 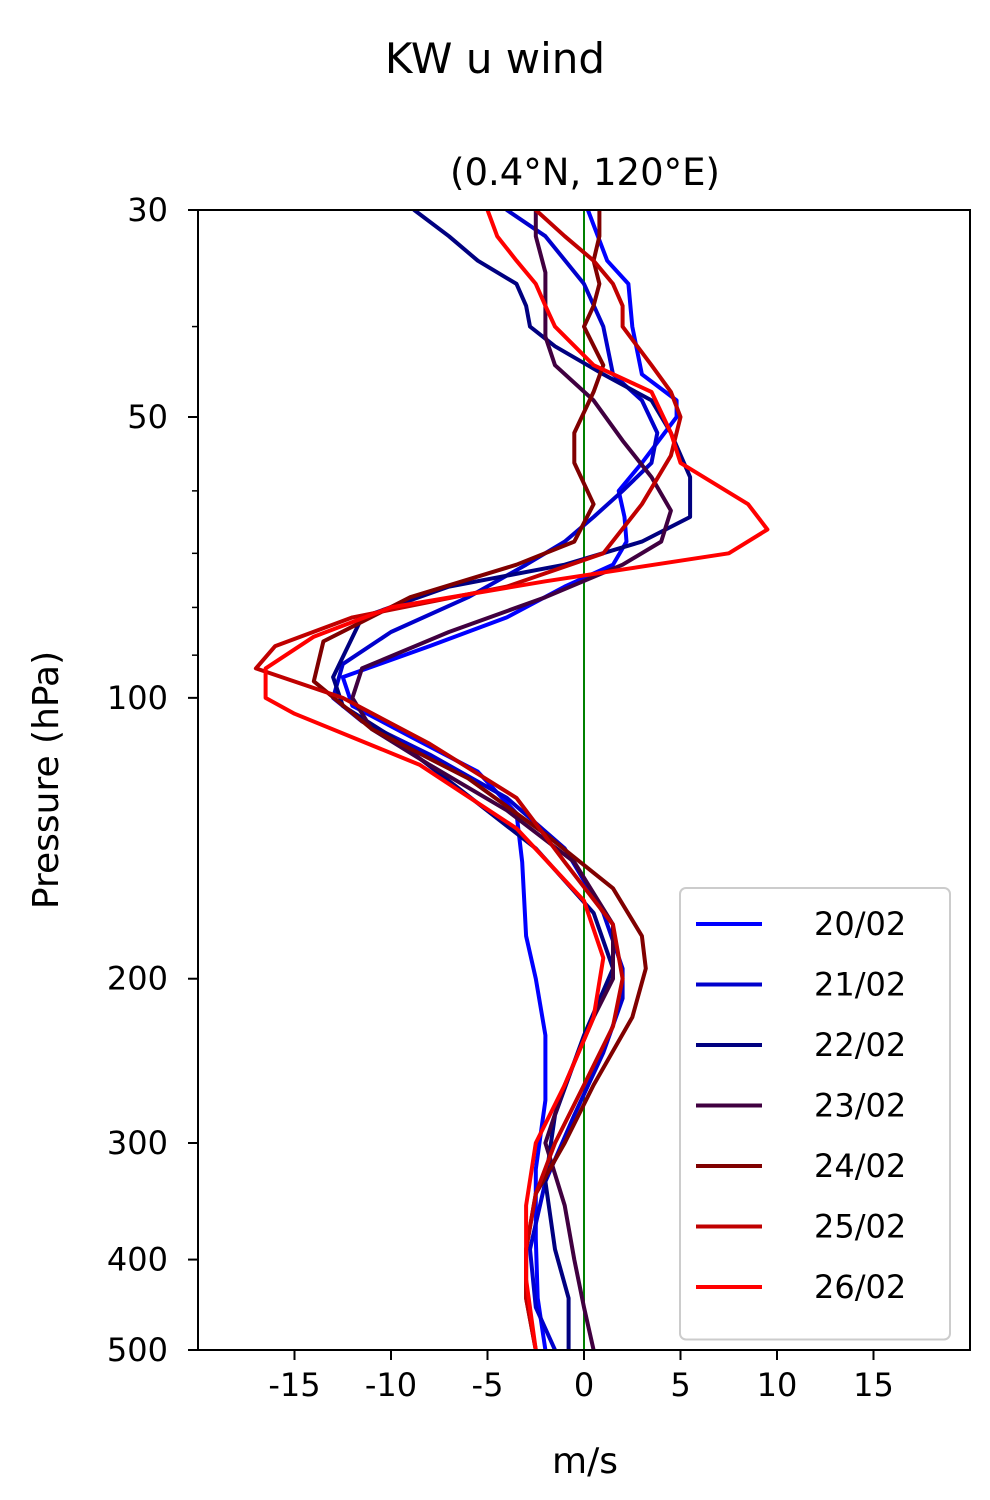 What do you see at coordinates (585, 172) in the screenshot?
I see `chart-subtitle: (0.4°N, 120°E)` at bounding box center [585, 172].